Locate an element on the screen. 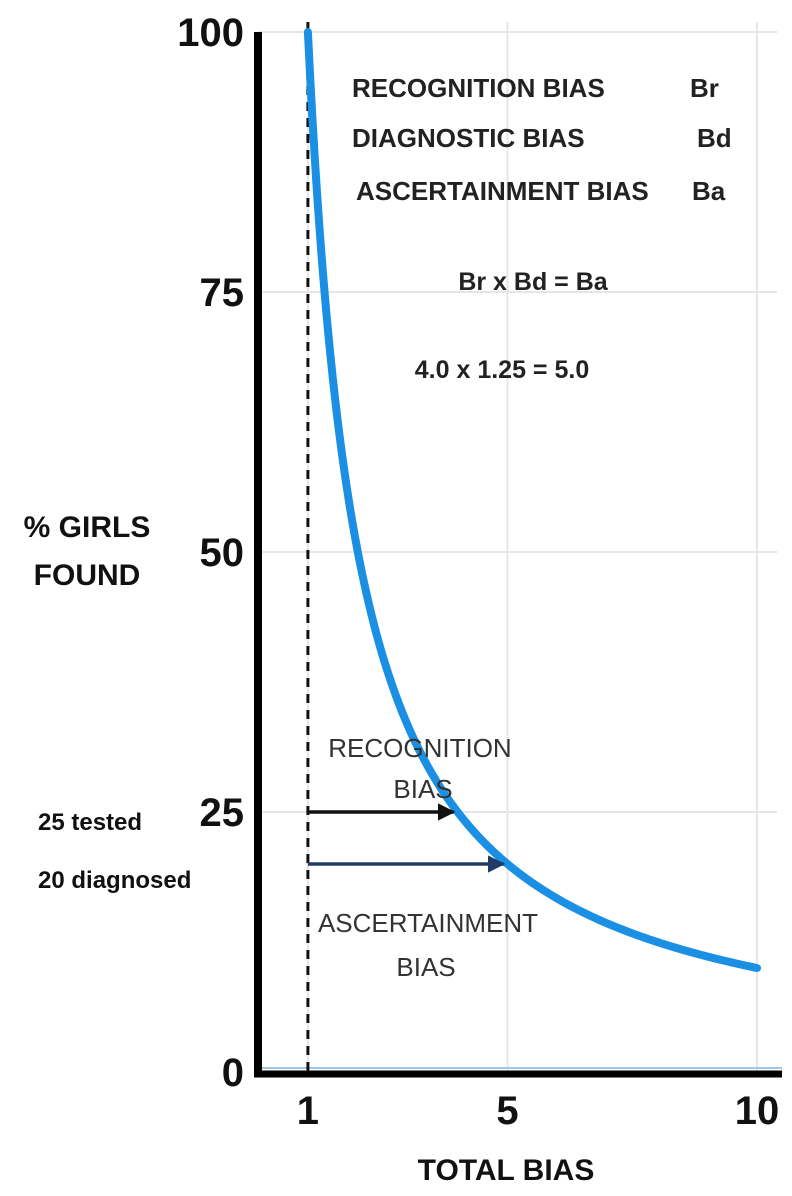 This screenshot has width=792, height=1196. x-tick-label: 1 is located at coordinates (308, 1111).